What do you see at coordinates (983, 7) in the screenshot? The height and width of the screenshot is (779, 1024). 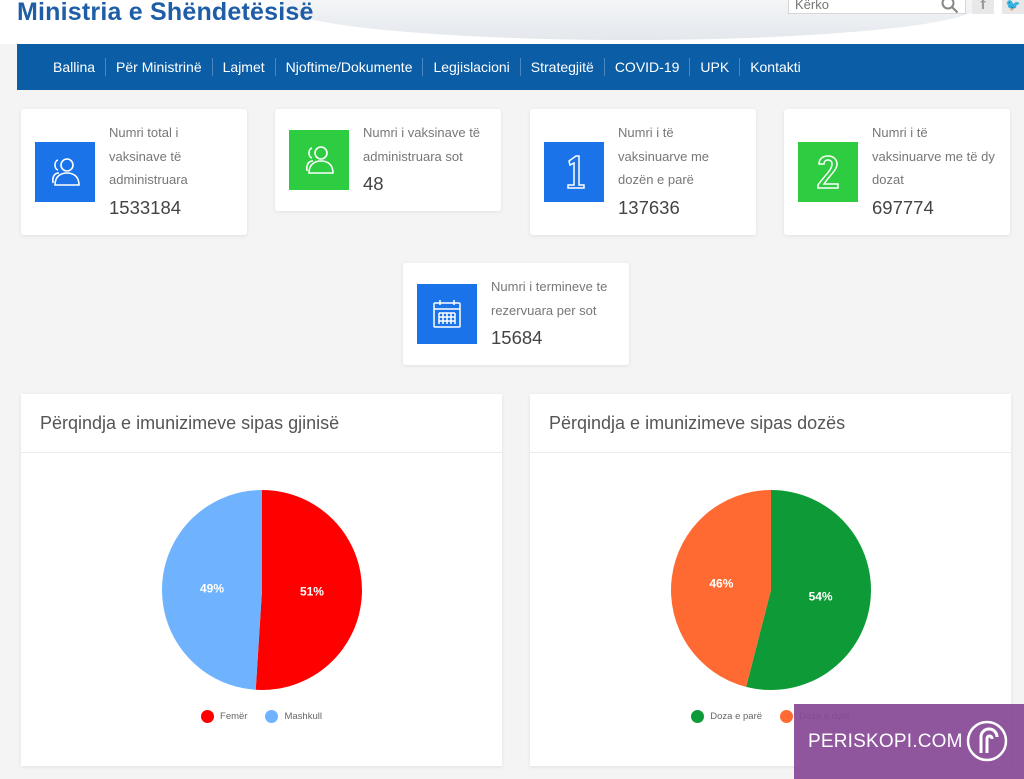 I see `facebook-icon: f` at bounding box center [983, 7].